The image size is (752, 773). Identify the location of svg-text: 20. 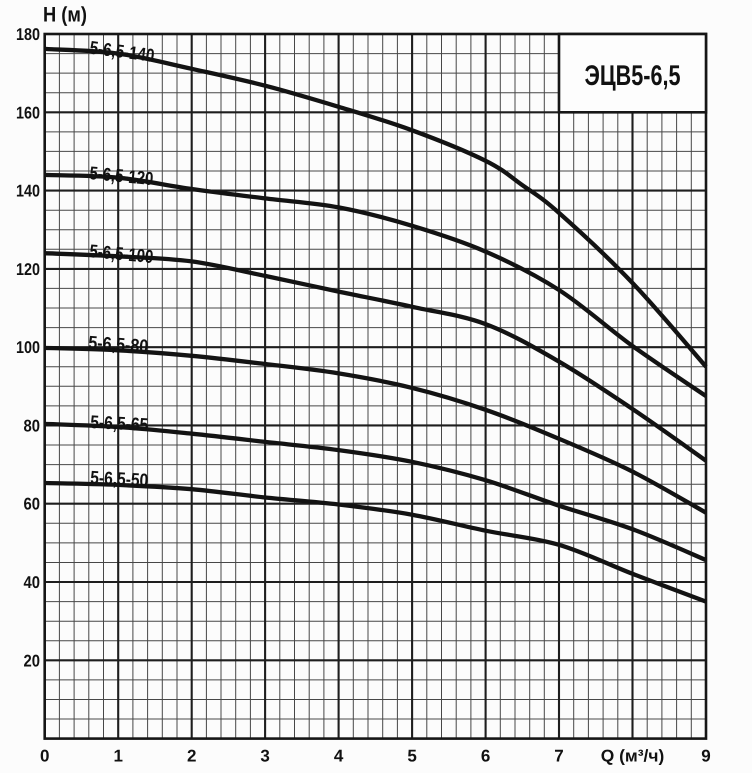
(32, 660).